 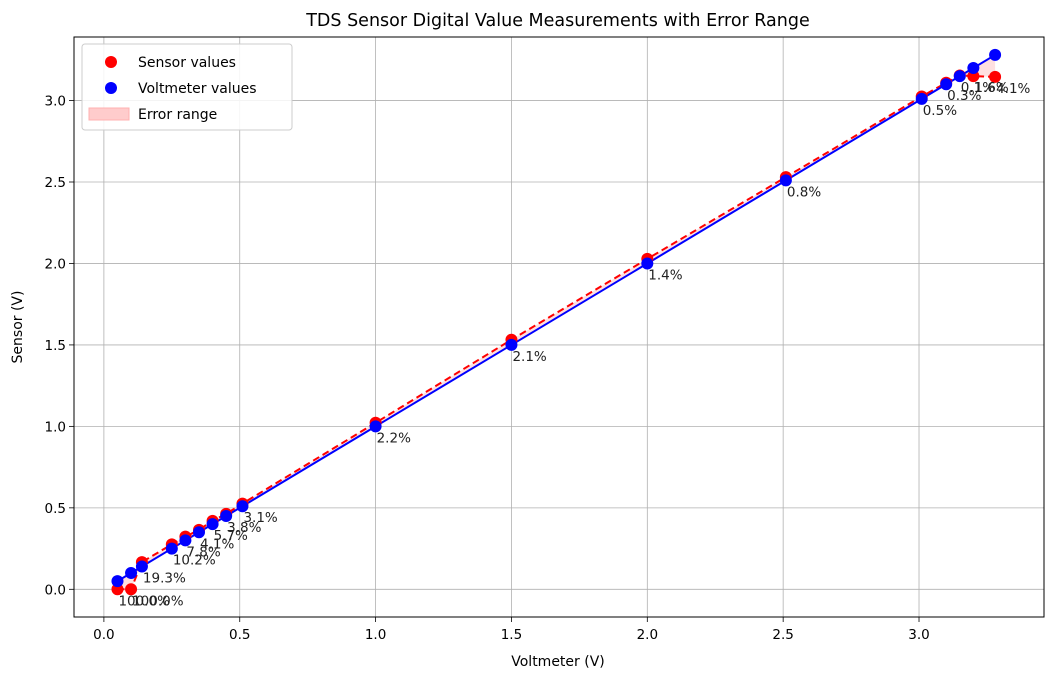 I want to click on error-annotation: 1.6%, so click(x=991, y=88).